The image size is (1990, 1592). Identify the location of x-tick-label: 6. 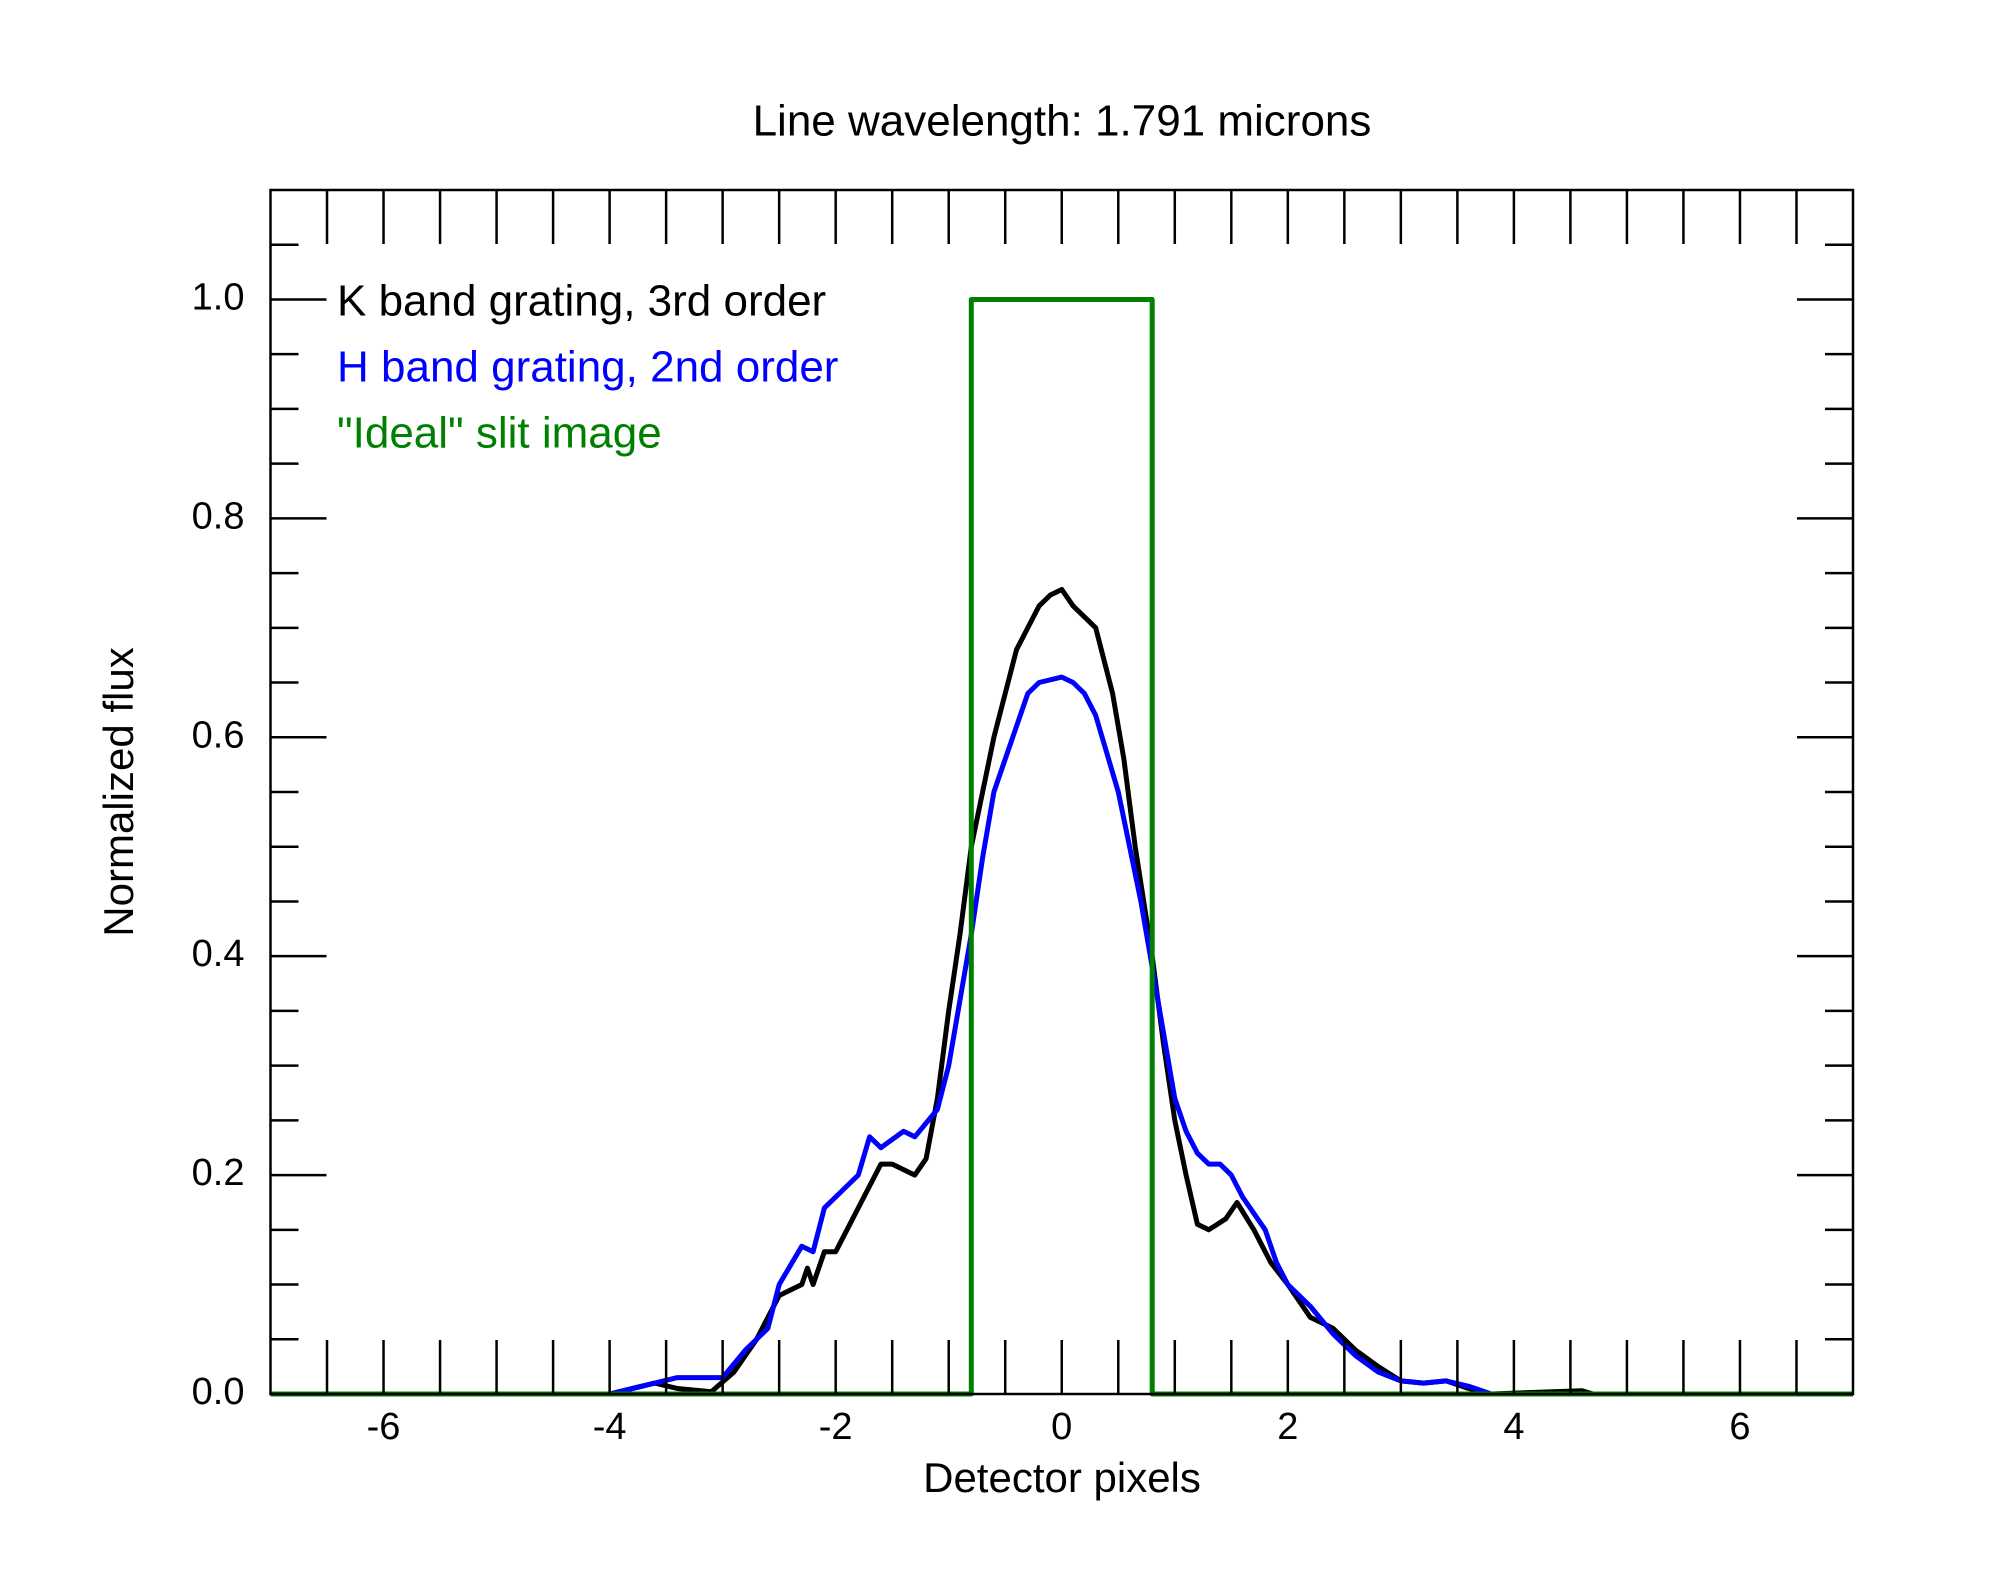
(1739, 1427).